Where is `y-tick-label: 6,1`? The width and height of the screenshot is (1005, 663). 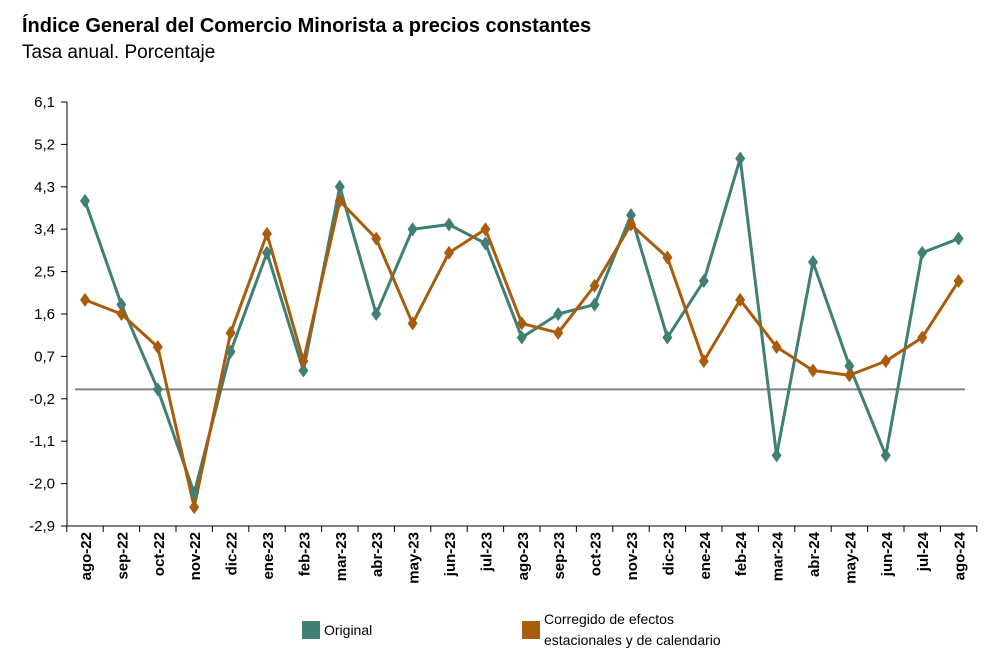
y-tick-label: 6,1 is located at coordinates (44, 102).